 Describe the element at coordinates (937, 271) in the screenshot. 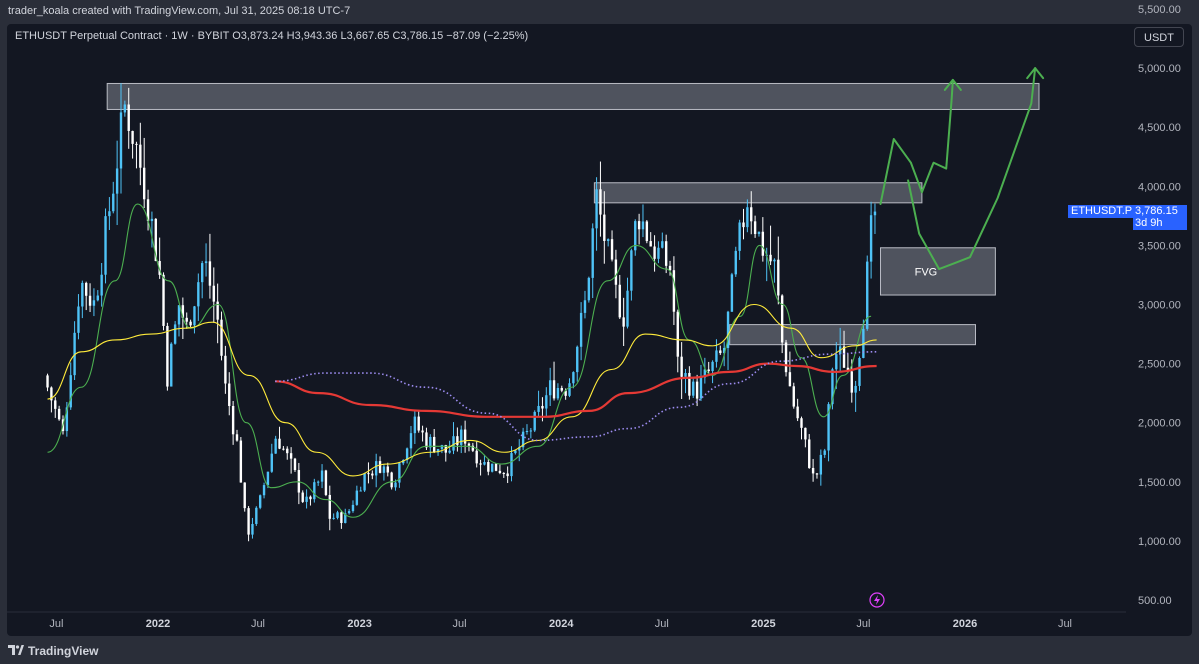

I see `zone-box` at that location.